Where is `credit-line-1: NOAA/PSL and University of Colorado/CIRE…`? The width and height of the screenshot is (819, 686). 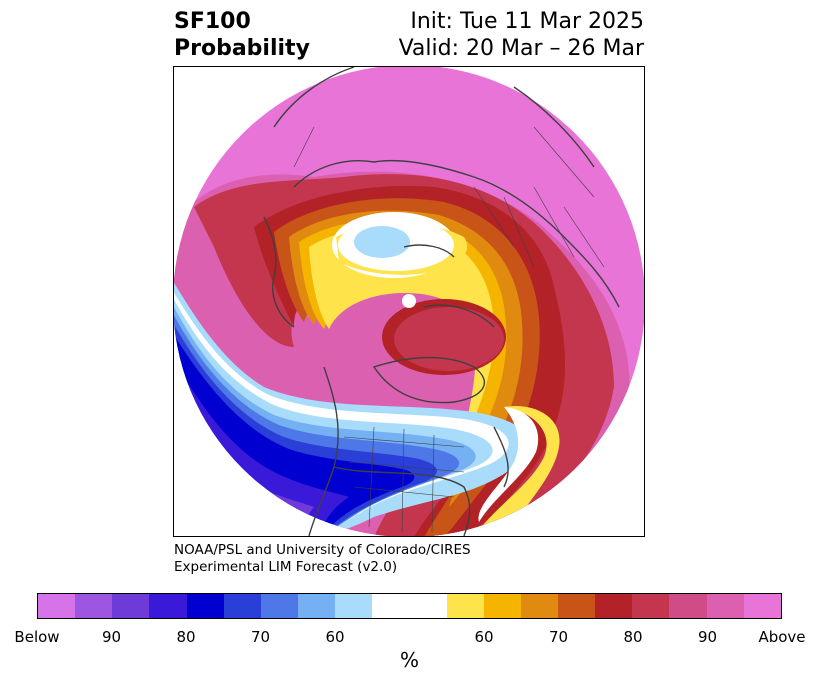 credit-line-1: NOAA/PSL and University of Colorado/CIRE… is located at coordinates (322, 550).